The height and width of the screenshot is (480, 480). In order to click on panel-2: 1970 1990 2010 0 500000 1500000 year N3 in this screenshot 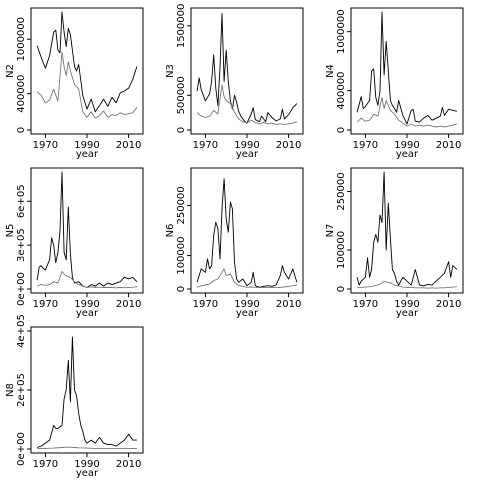, I will do `click(234, 82)`.